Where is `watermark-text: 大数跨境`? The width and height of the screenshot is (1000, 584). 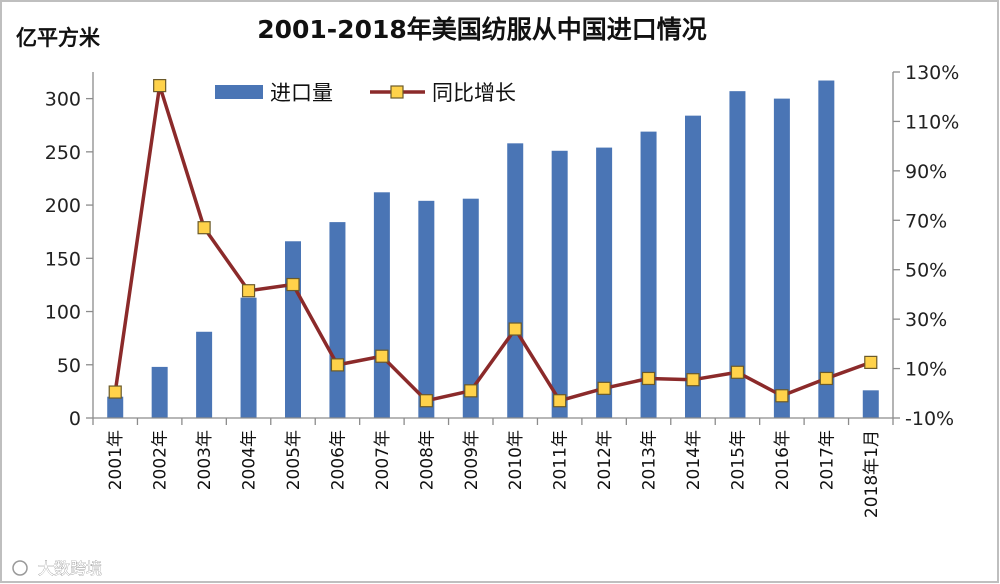 watermark-text: 大数跨境 is located at coordinates (70, 568).